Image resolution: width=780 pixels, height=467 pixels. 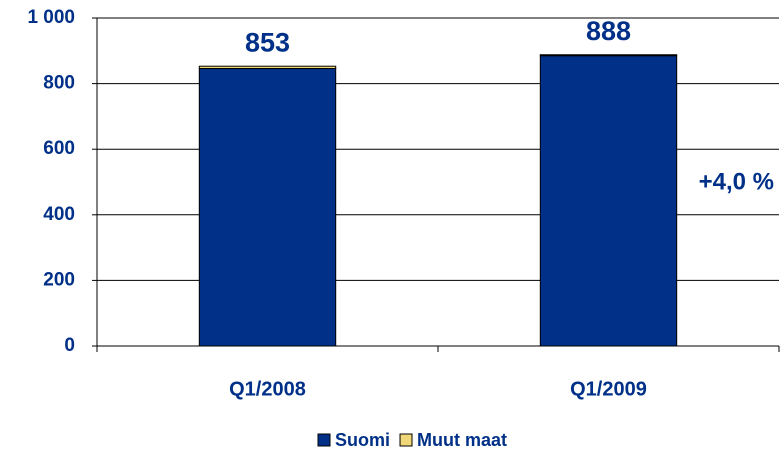 What do you see at coordinates (59, 279) in the screenshot?
I see `y-tick-label: 200` at bounding box center [59, 279].